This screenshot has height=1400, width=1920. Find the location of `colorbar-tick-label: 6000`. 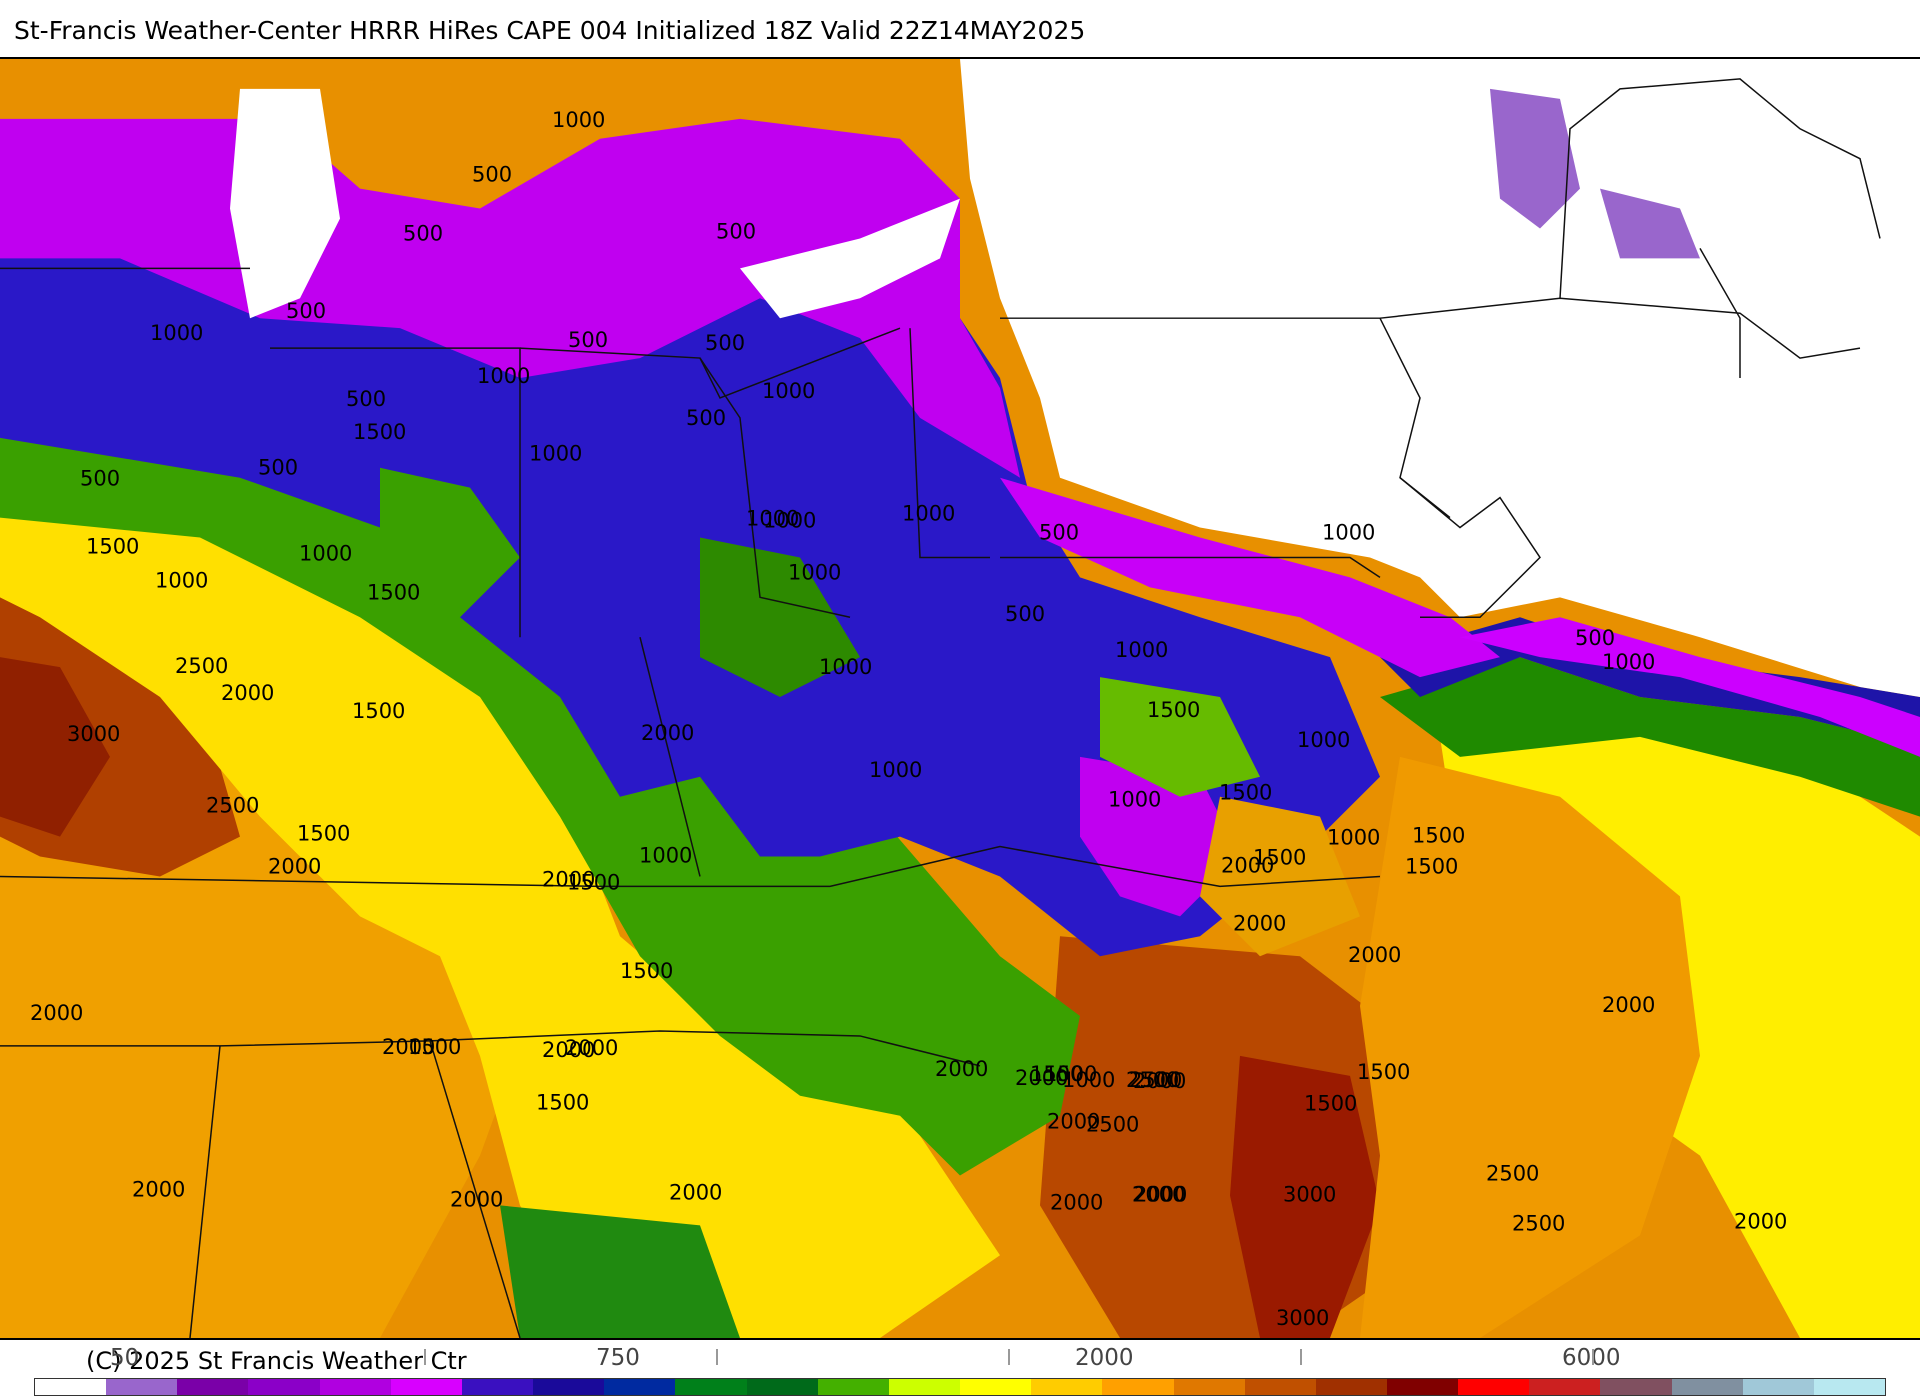

colorbar-tick-label: 6000 is located at coordinates (1591, 1358).